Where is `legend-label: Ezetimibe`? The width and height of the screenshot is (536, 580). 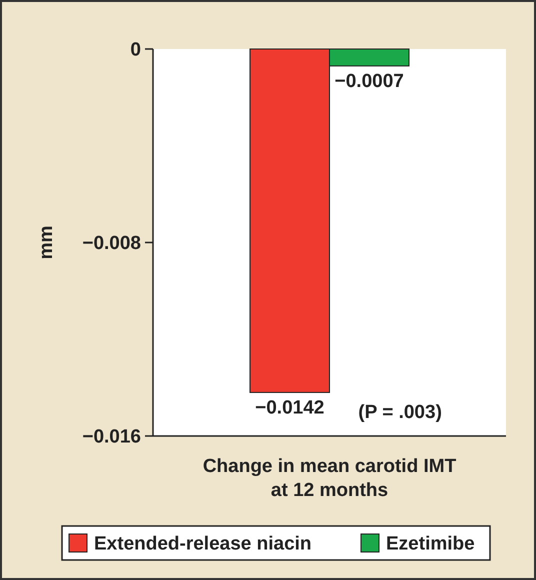
legend-label: Ezetimibe is located at coordinates (430, 544).